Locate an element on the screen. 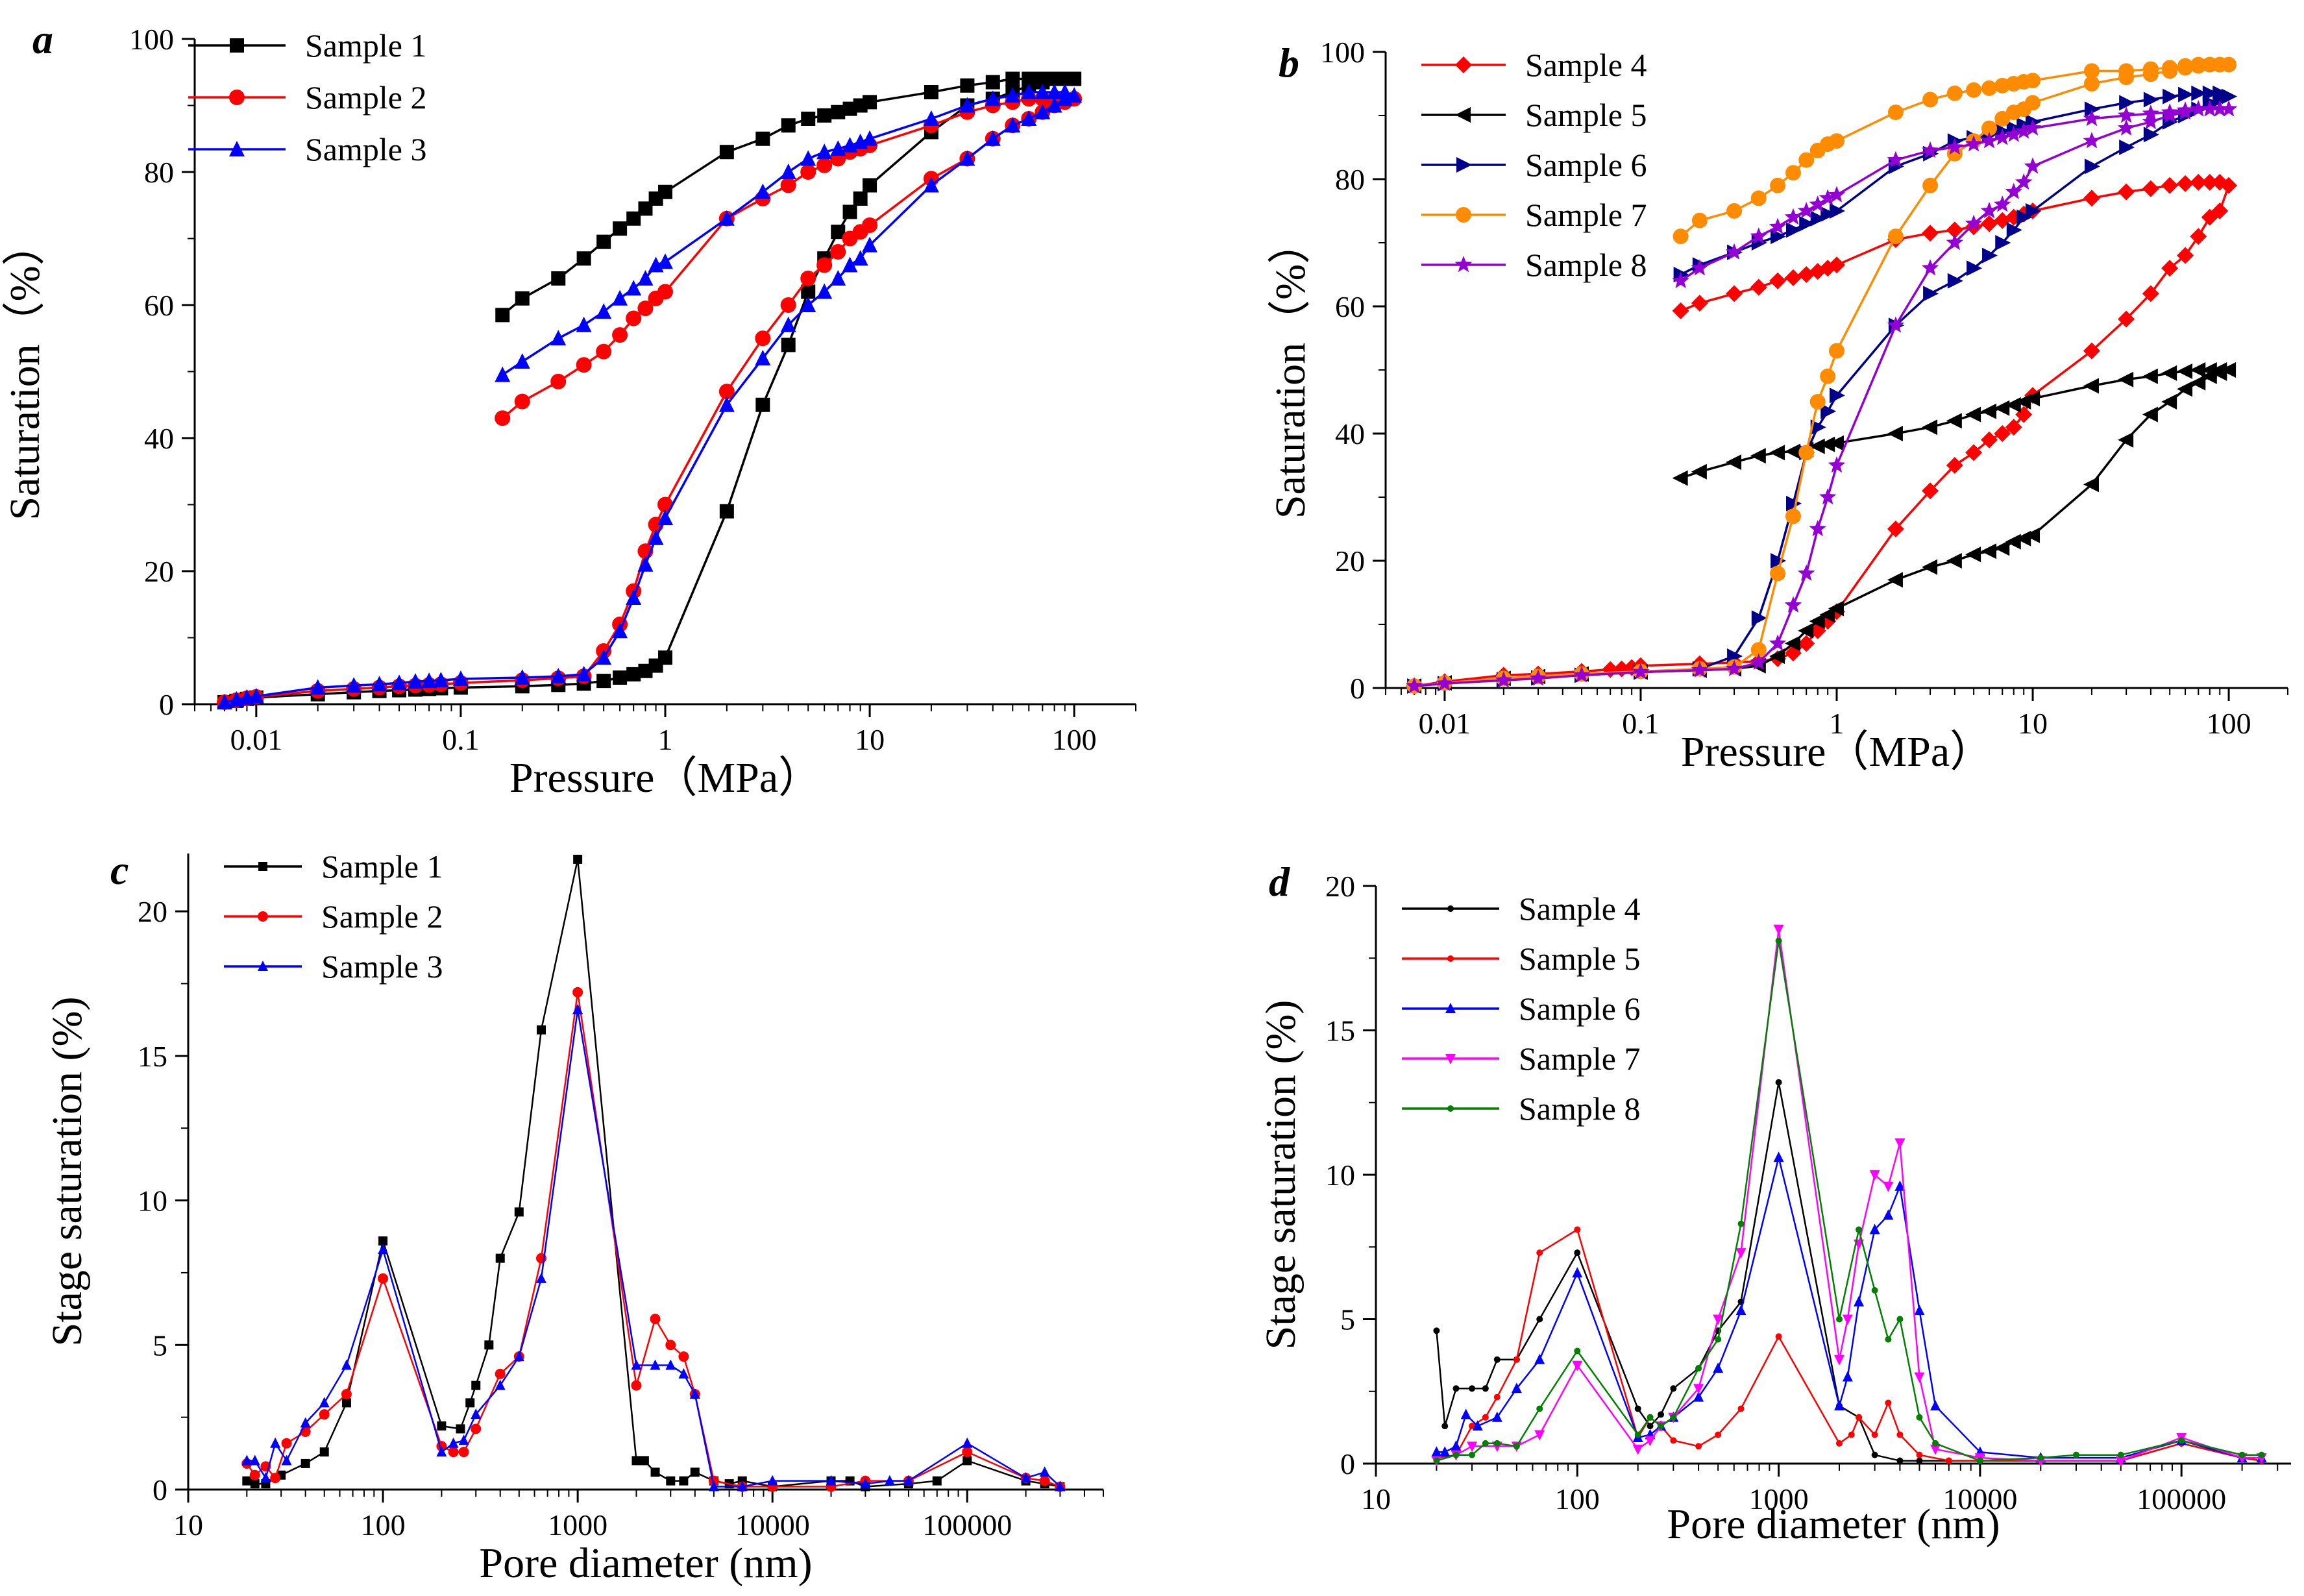  y-tick-label: 0 is located at coordinates (160, 1489).